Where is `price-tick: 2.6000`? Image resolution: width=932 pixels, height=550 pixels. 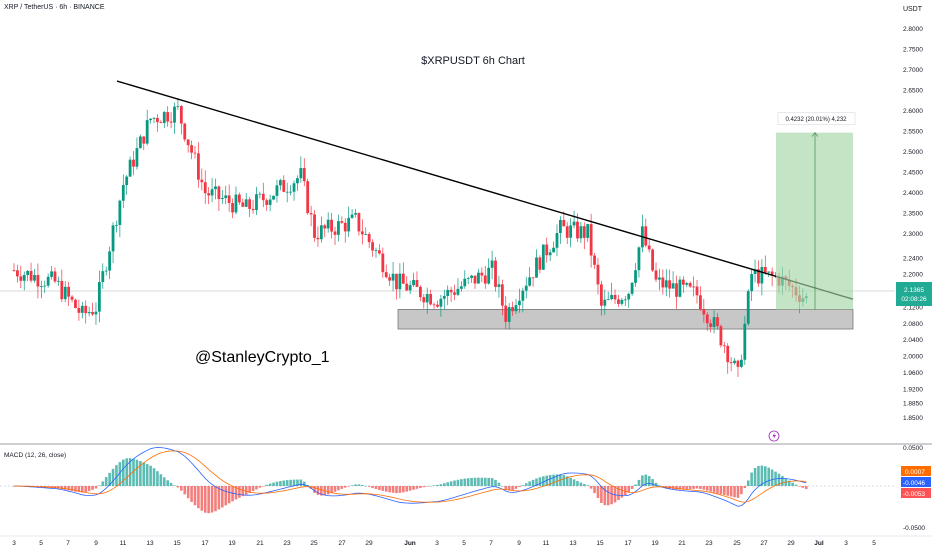
price-tick: 2.6000 is located at coordinates (913, 111).